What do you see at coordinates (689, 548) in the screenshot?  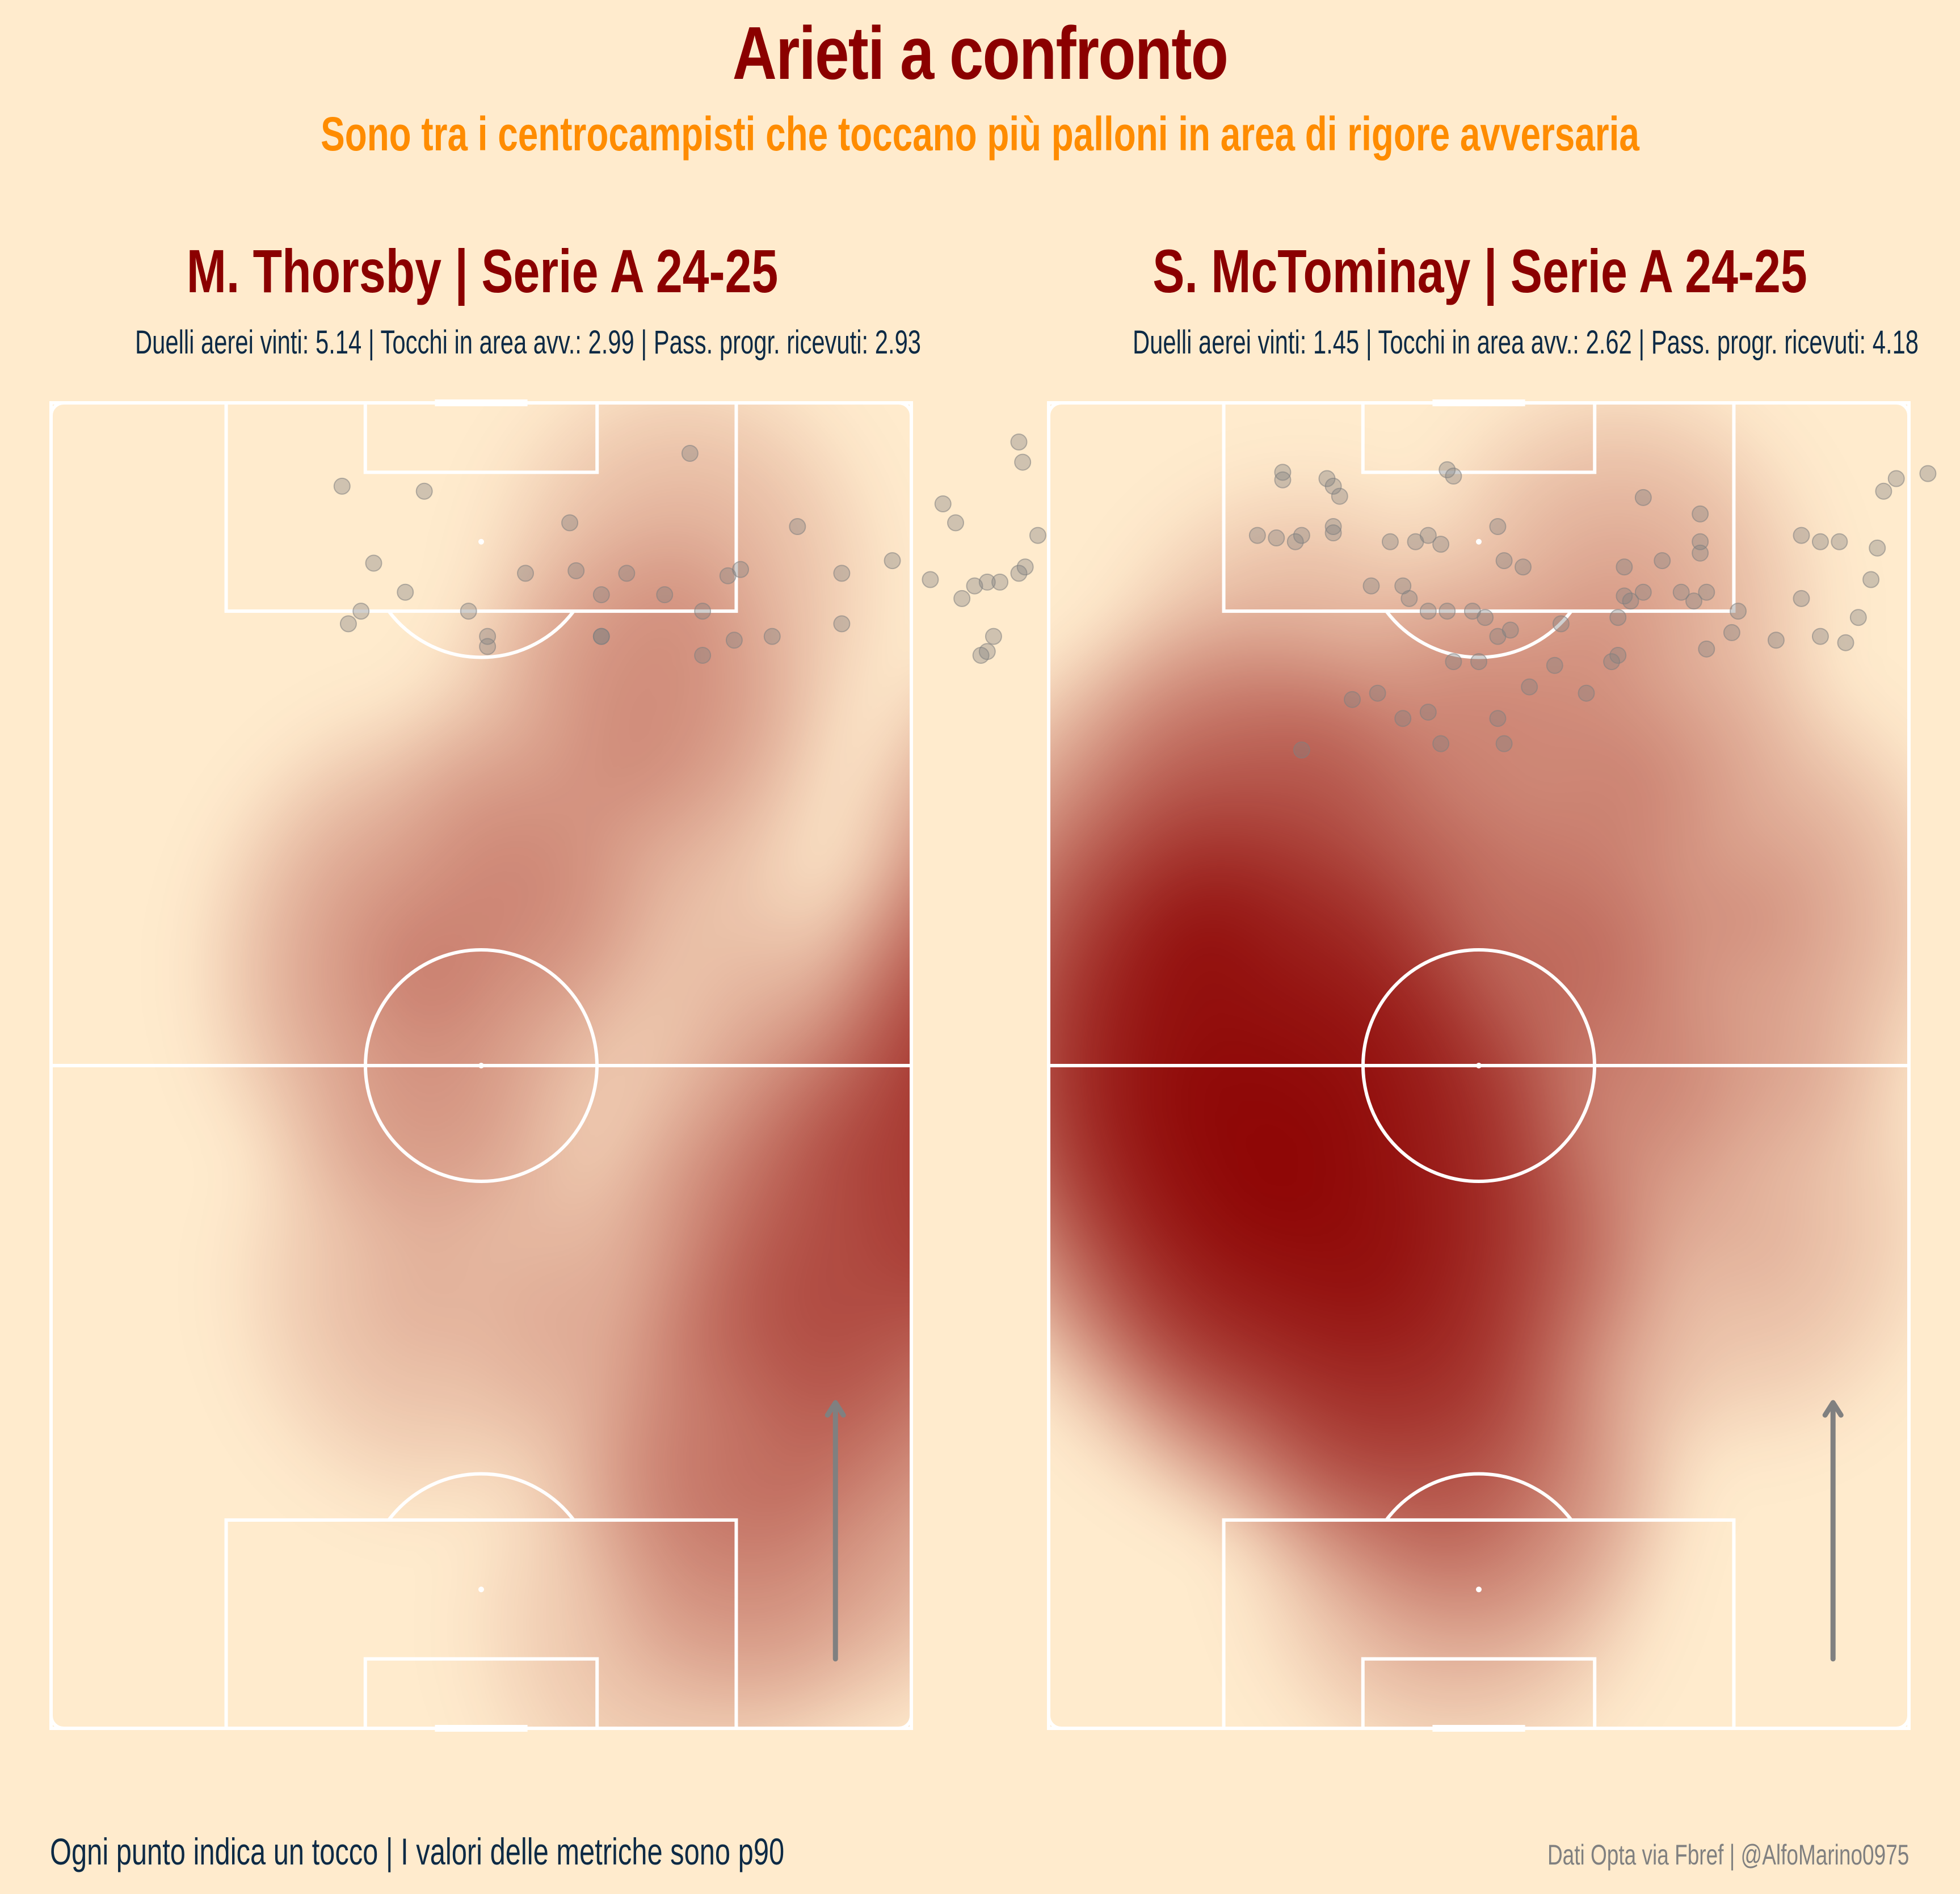 I see `touch-points` at bounding box center [689, 548].